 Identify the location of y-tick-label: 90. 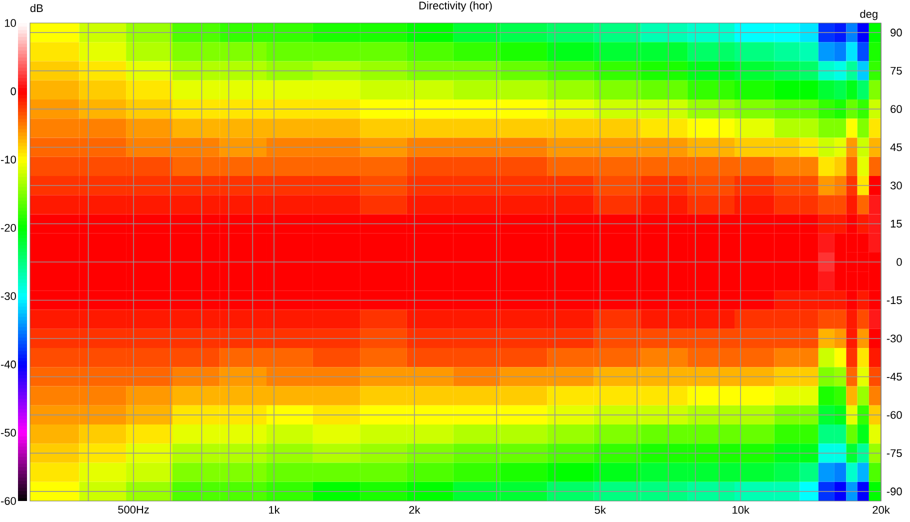
(896, 32).